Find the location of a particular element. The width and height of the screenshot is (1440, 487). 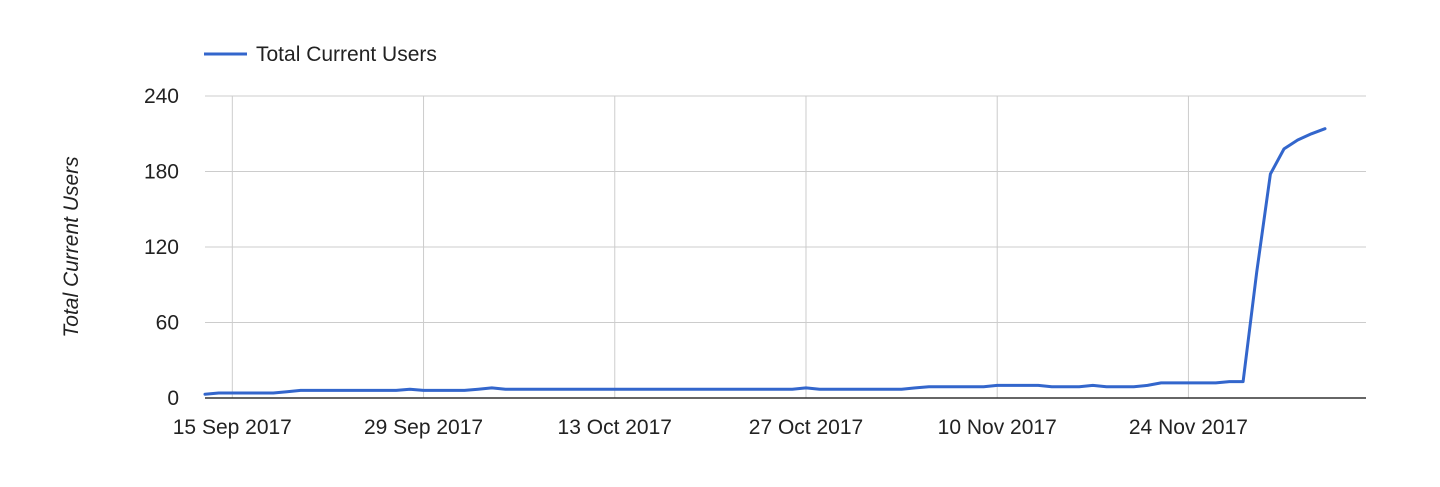

y-tick-label: 240 is located at coordinates (161, 96).